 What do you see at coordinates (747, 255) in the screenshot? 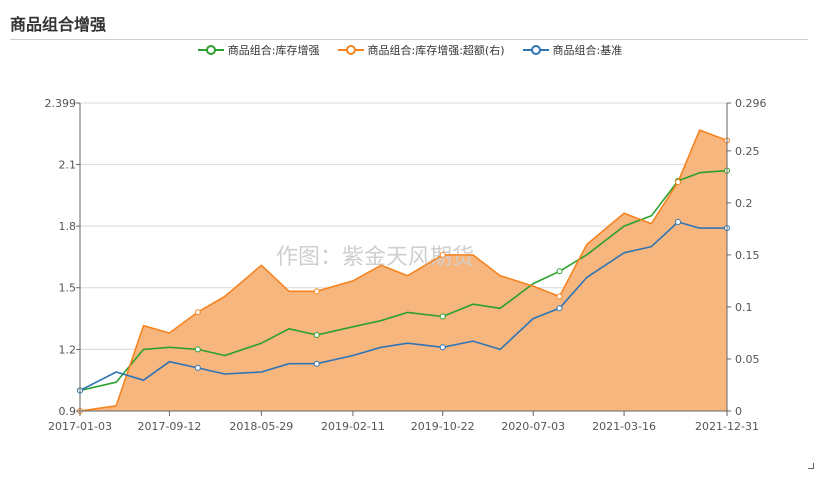
I see `y-right-tick-label: 0.15` at bounding box center [747, 255].